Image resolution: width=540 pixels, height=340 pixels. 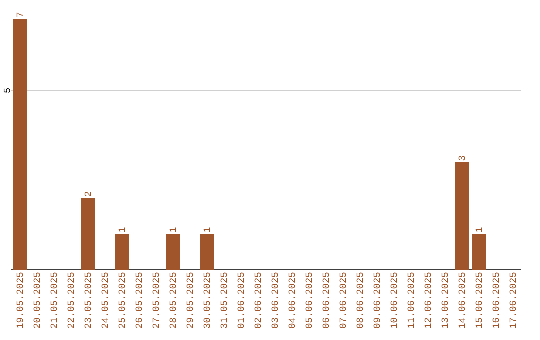 I want to click on x-tick-label: 14.06.2025, so click(x=462, y=300).